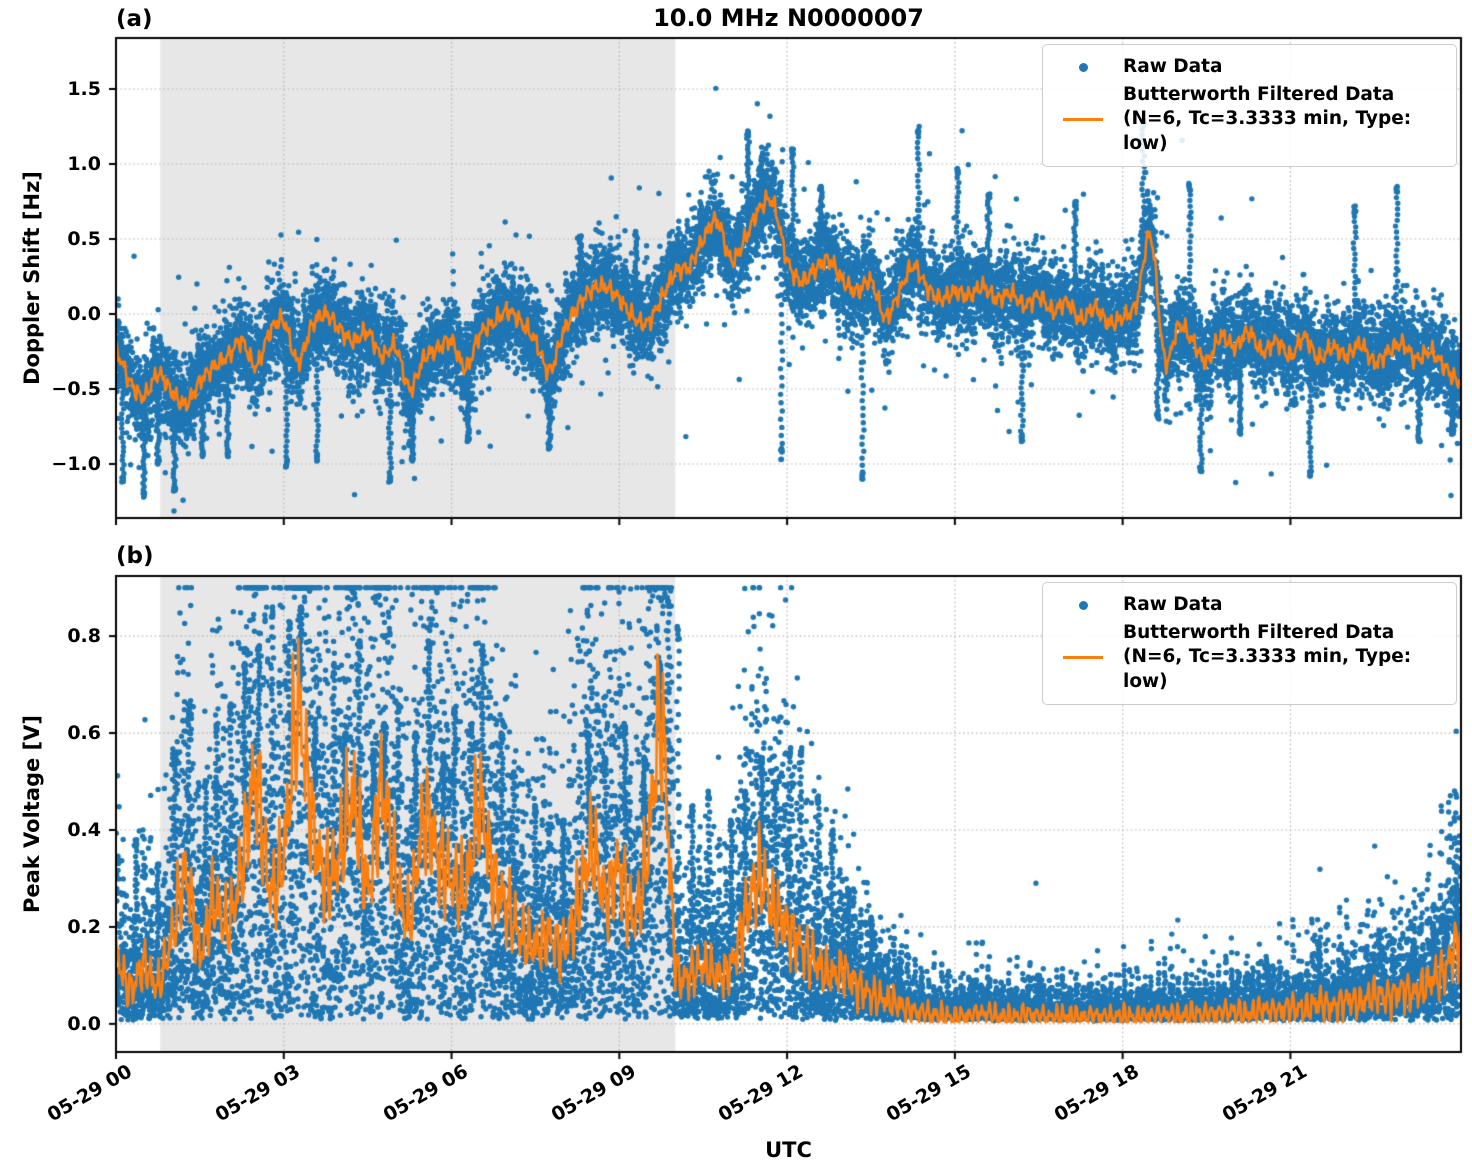  Describe the element at coordinates (135, 556) in the screenshot. I see `panel-b-label: (b)` at that location.